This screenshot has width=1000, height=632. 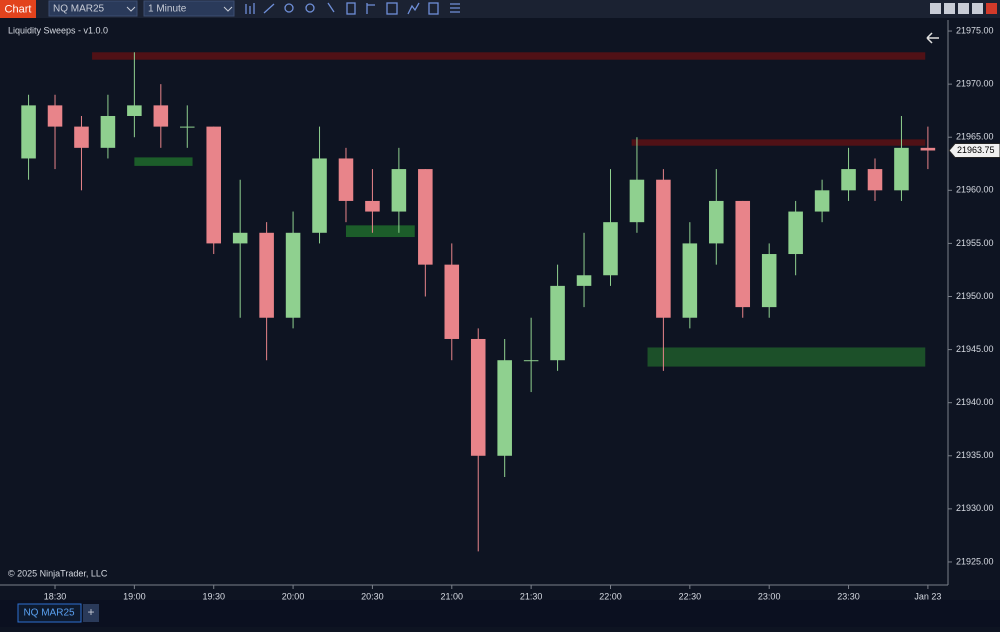 I want to click on indicator-title: Liquidity Sweeps - v1.0.0, so click(x=58, y=30).